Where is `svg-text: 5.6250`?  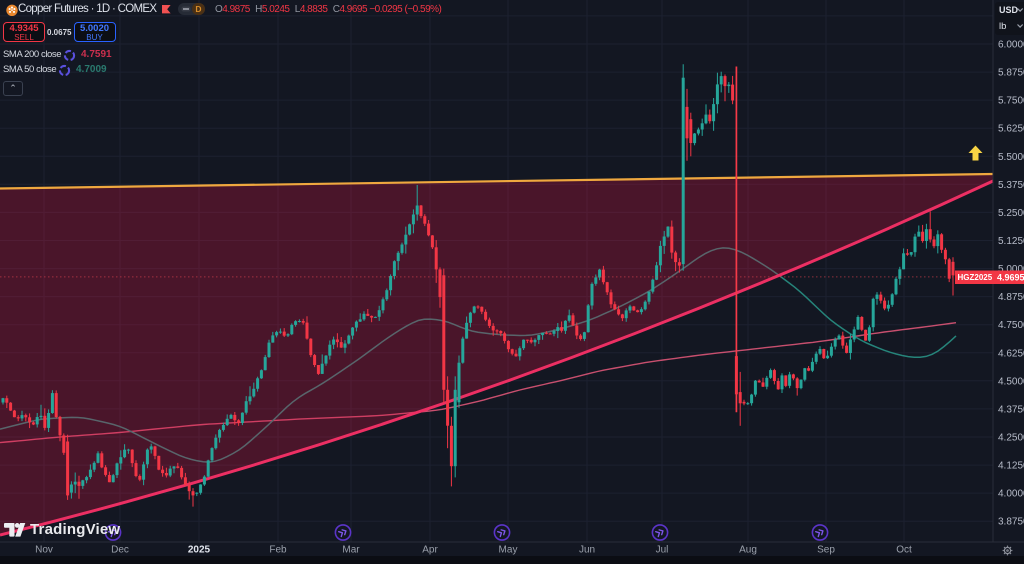 svg-text: 5.6250 is located at coordinates (1011, 129).